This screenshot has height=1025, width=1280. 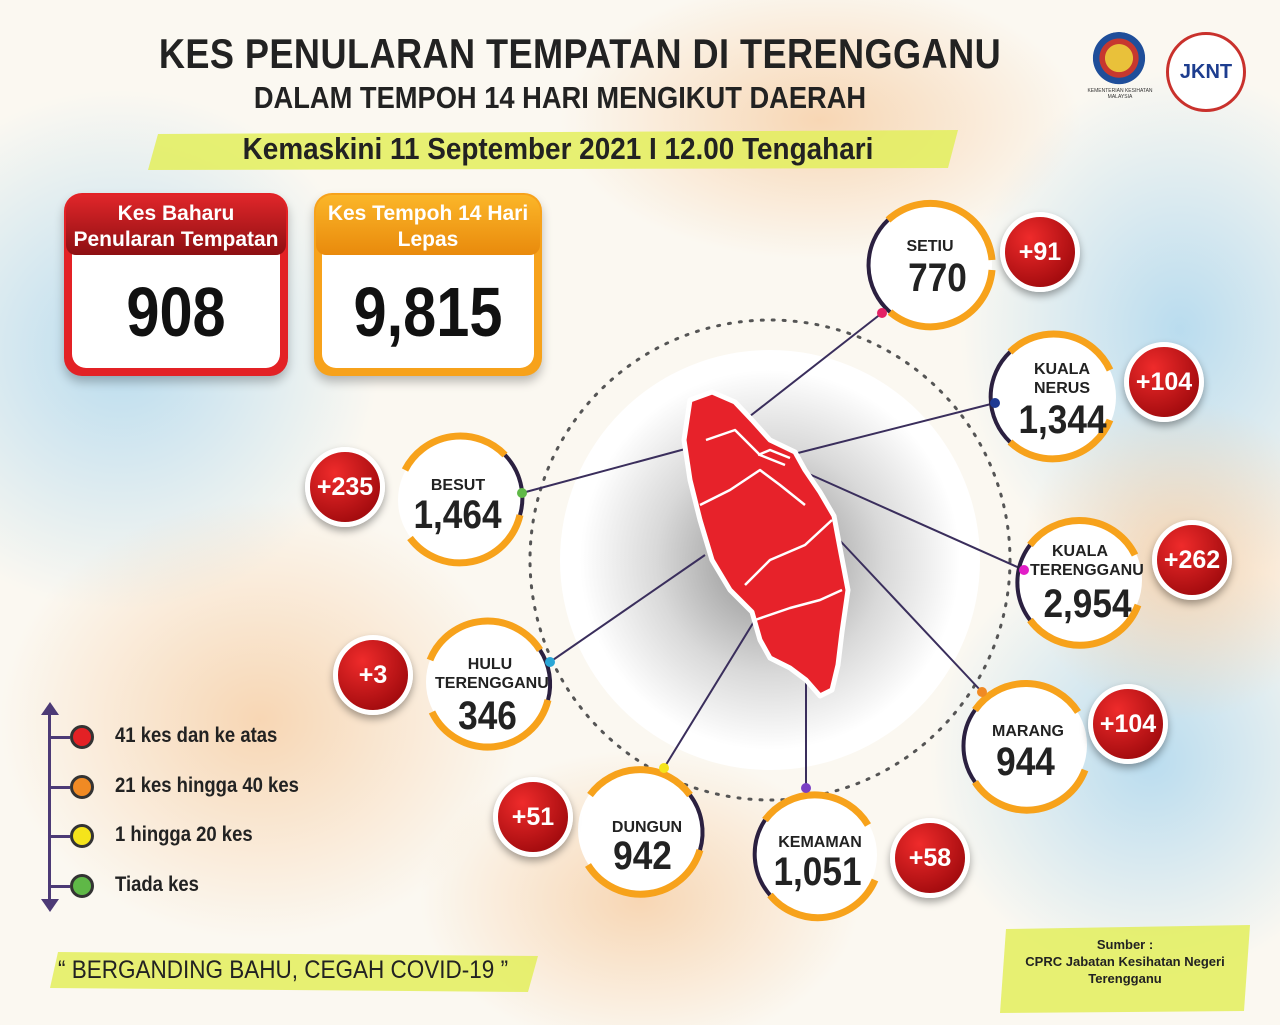 I want to click on legend-red-dot, so click(x=82, y=737).